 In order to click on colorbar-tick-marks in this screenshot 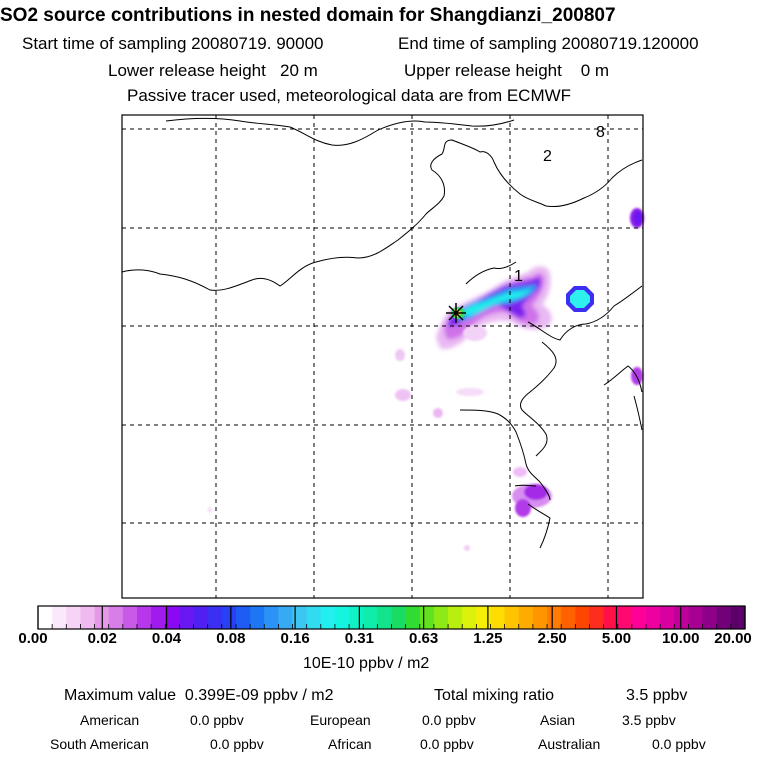, I will do `click(391, 617)`.